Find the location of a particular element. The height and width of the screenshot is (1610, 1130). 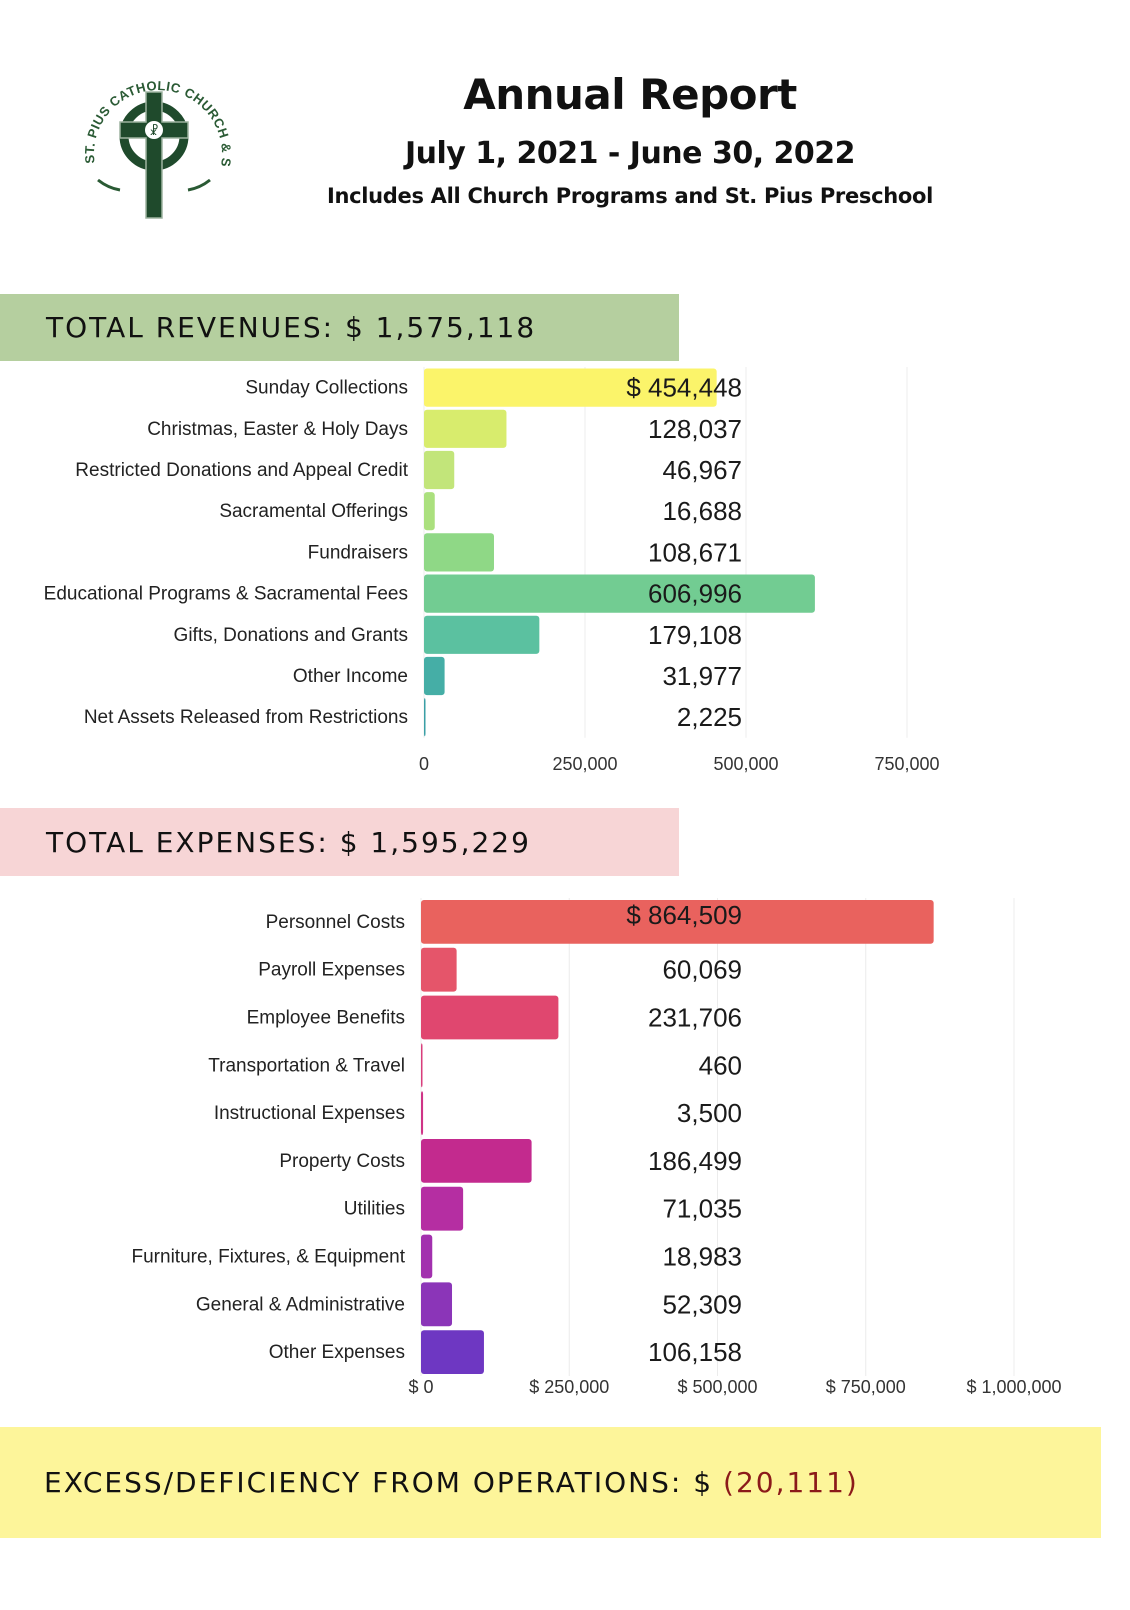

page-title: Annual Report is located at coordinates (630, 94).